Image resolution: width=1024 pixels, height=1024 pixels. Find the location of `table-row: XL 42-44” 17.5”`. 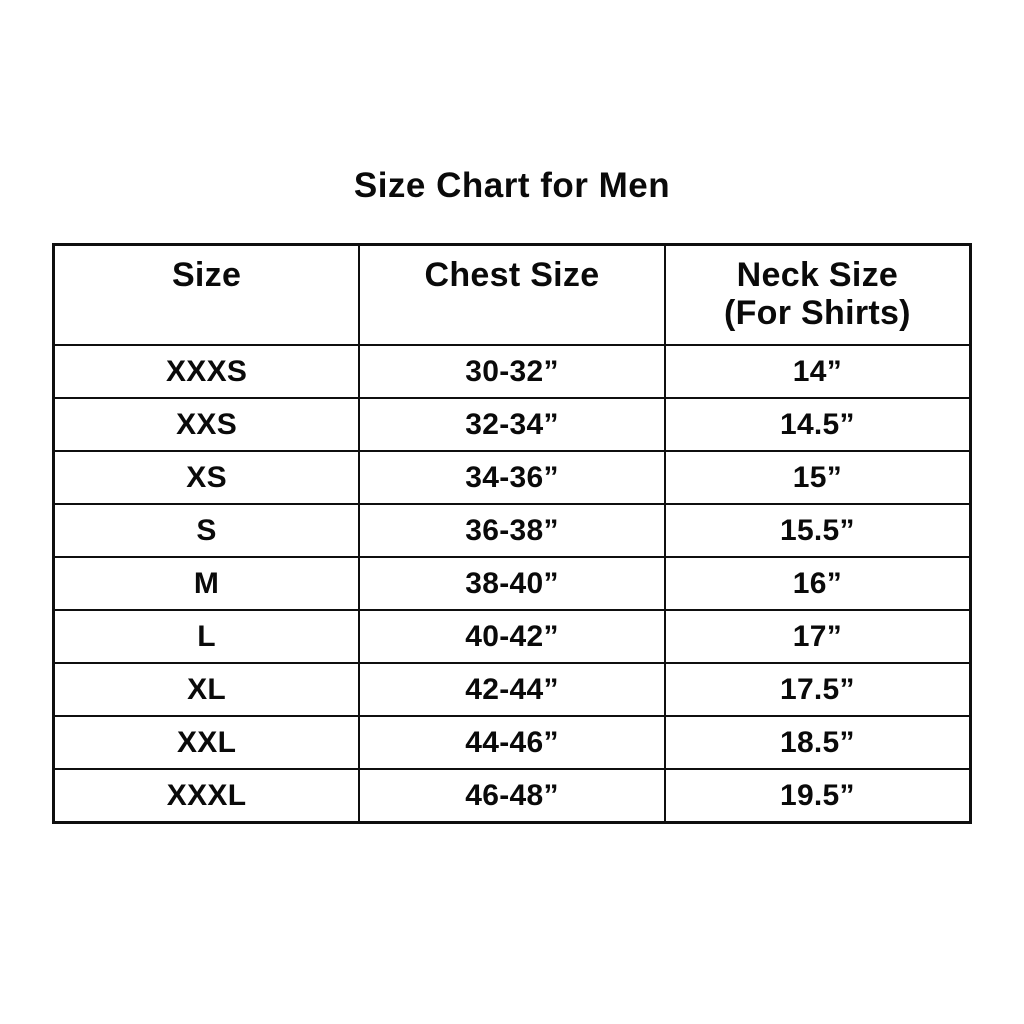

table-row: XL 42-44” 17.5” is located at coordinates (512, 689).